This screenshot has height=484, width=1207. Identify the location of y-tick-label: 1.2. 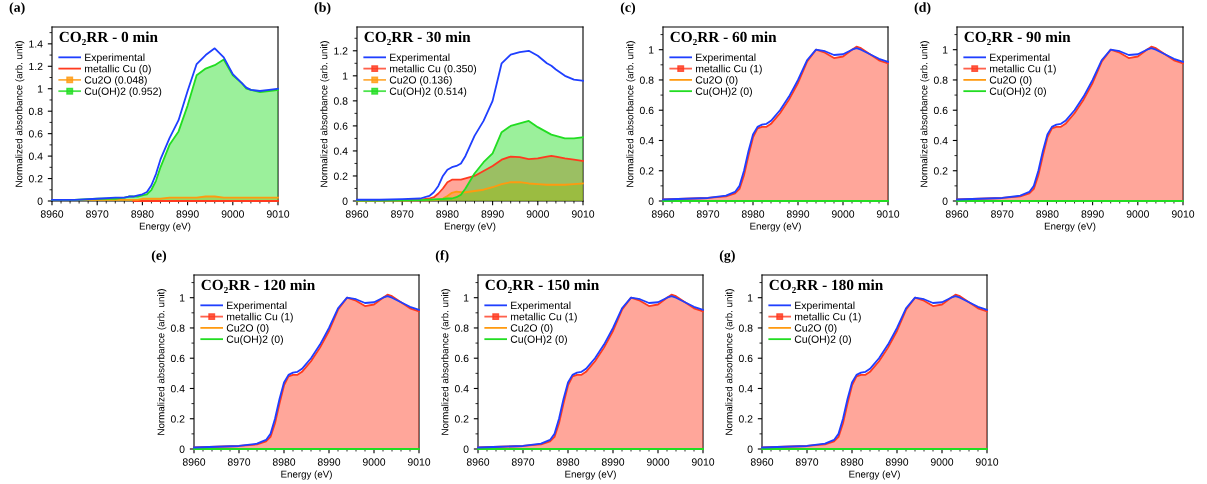
(341, 51).